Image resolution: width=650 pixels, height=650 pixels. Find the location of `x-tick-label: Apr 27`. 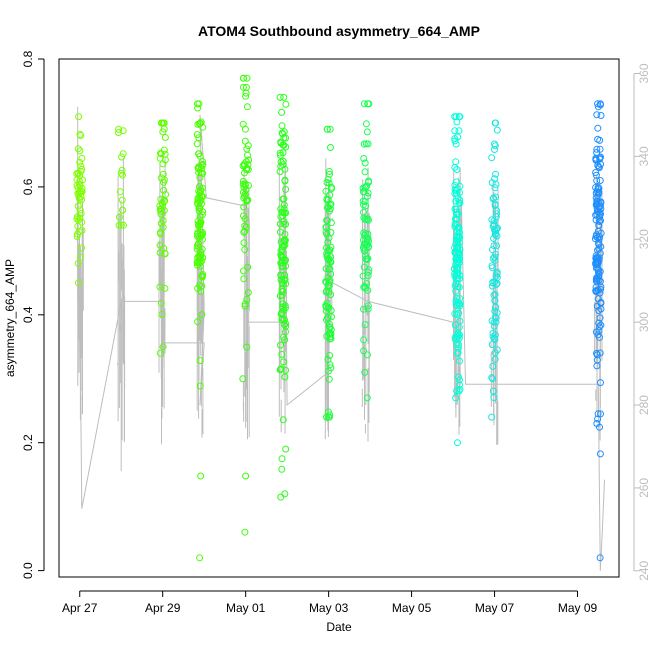

x-tick-label: Apr 27 is located at coordinates (80, 608).